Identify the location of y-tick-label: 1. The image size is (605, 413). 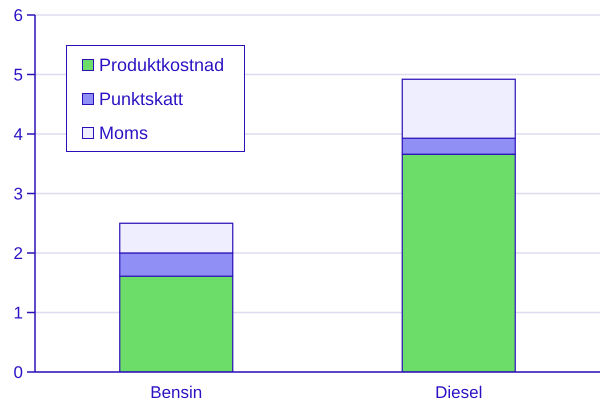
(18, 313).